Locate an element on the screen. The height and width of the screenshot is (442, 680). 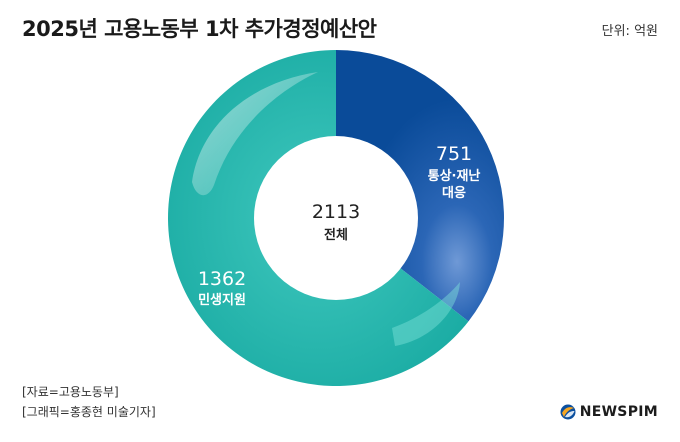
slice-value-trade: 751 is located at coordinates (454, 154).